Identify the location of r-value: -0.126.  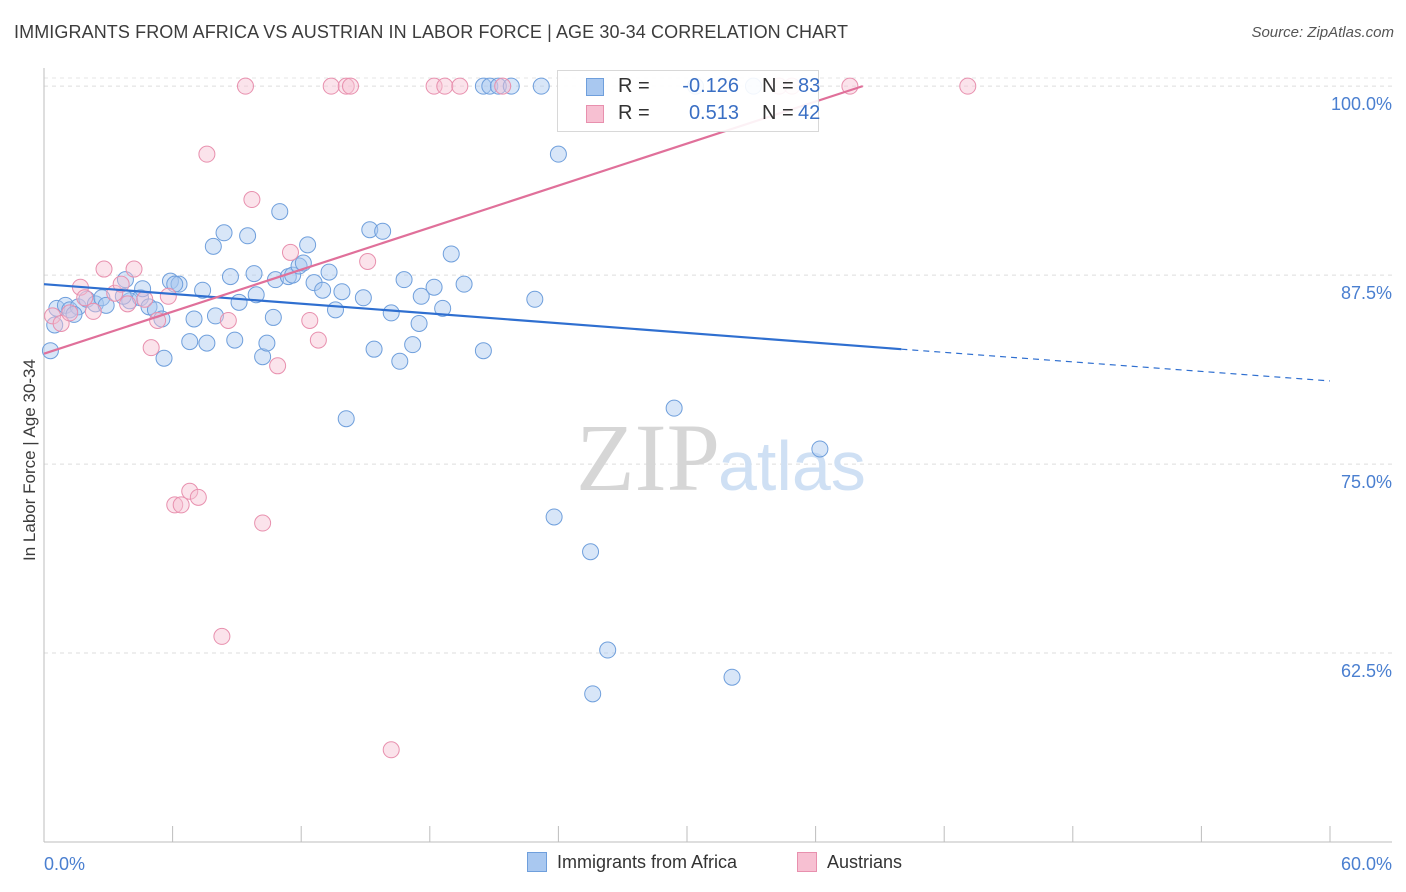
(710, 86).